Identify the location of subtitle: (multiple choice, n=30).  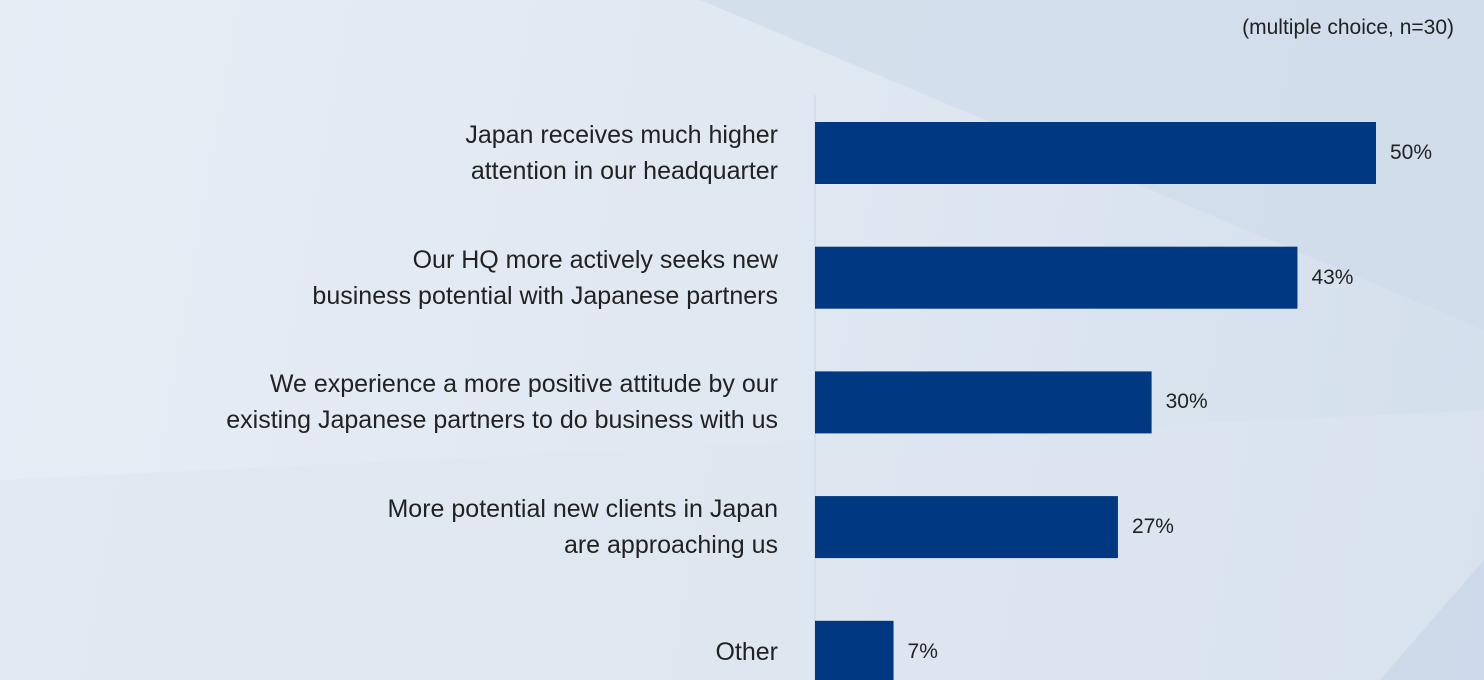
(1348, 27).